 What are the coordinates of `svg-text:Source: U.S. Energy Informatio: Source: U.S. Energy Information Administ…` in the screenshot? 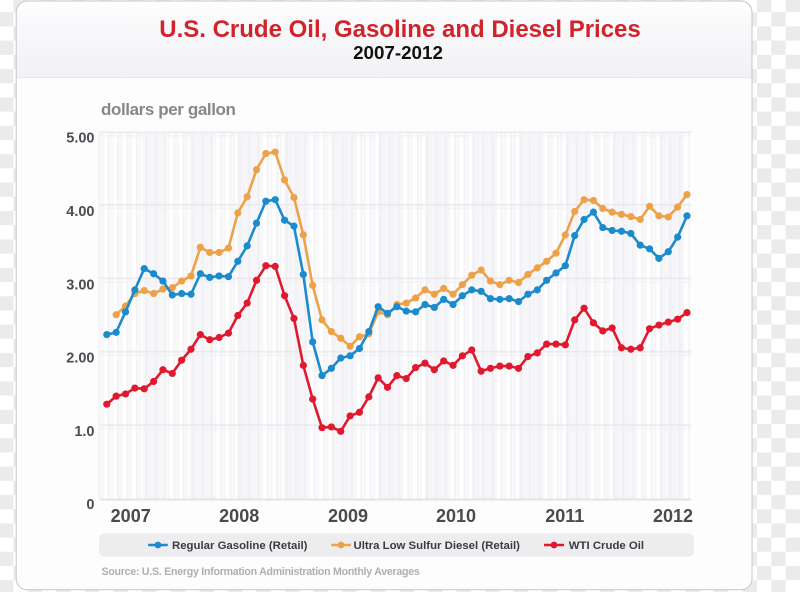 It's located at (261, 572).